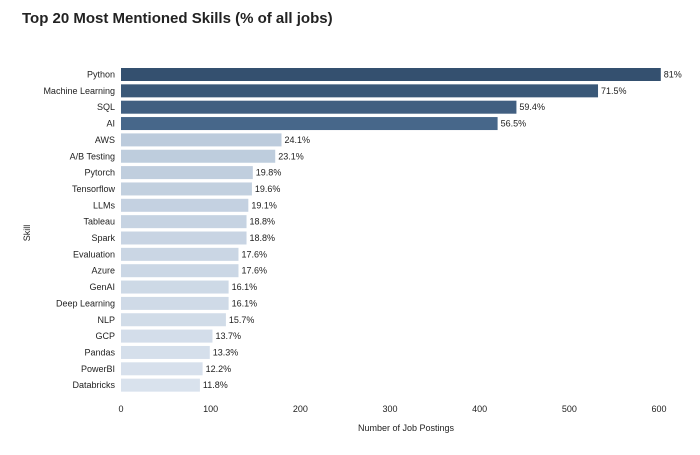 This screenshot has width=700, height=455. What do you see at coordinates (99, 352) in the screenshot?
I see `category-label: Pandas` at bounding box center [99, 352].